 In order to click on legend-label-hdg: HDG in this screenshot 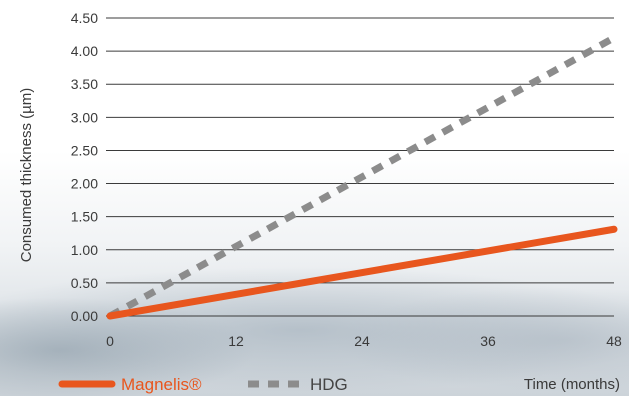, I will do `click(329, 384)`.